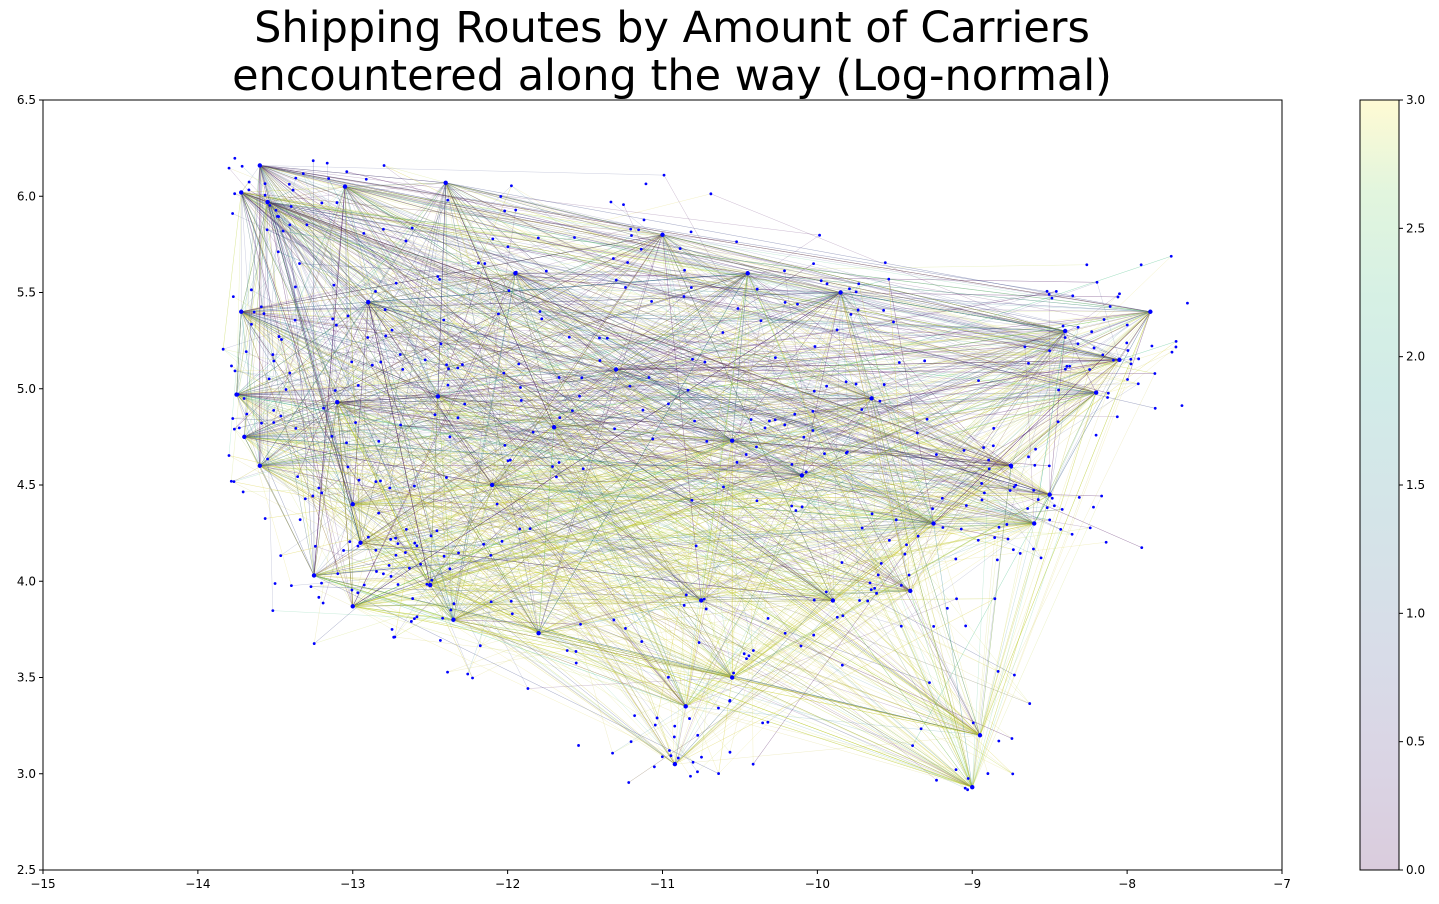 This screenshot has height=904, width=1439. I want to click on x-tick-label: −12, so click(507, 884).